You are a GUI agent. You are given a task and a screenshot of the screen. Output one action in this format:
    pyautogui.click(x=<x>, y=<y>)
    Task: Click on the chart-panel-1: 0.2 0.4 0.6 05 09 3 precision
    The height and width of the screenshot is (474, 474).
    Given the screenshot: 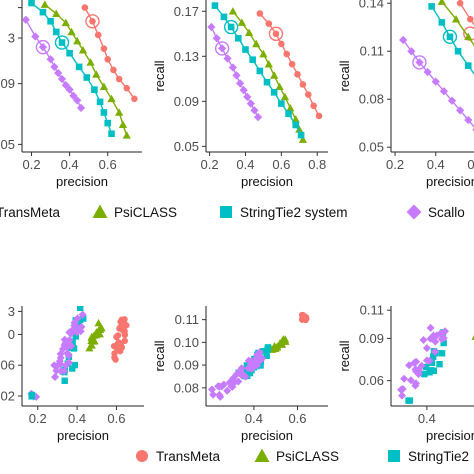 What is the action you would take?
    pyautogui.click(x=71, y=94)
    